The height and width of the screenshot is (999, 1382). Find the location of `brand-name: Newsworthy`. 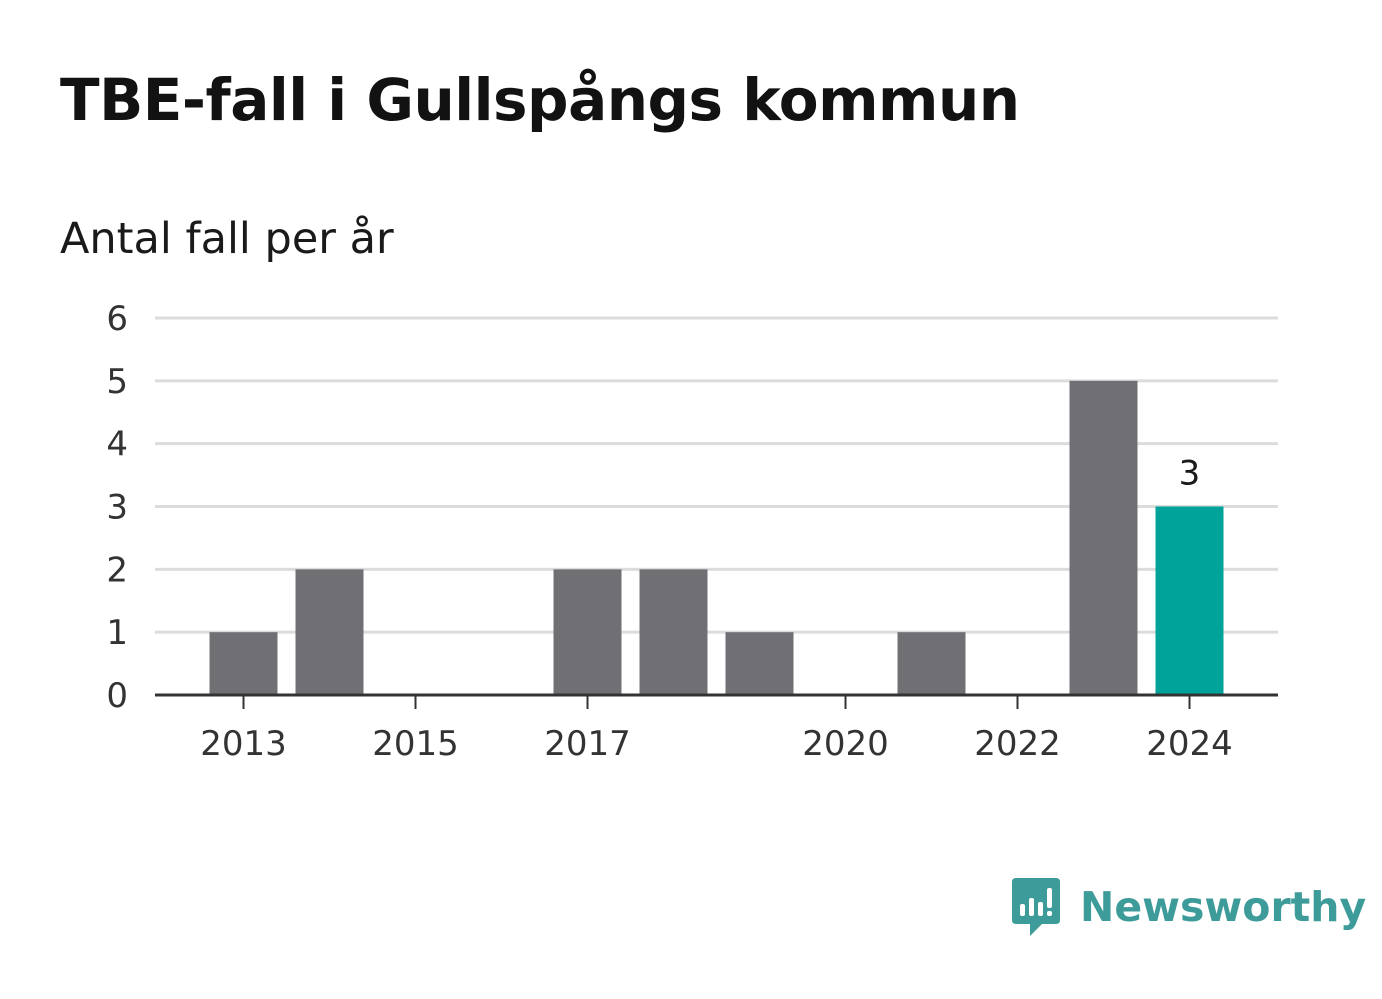

brand-name: Newsworthy is located at coordinates (1223, 907).